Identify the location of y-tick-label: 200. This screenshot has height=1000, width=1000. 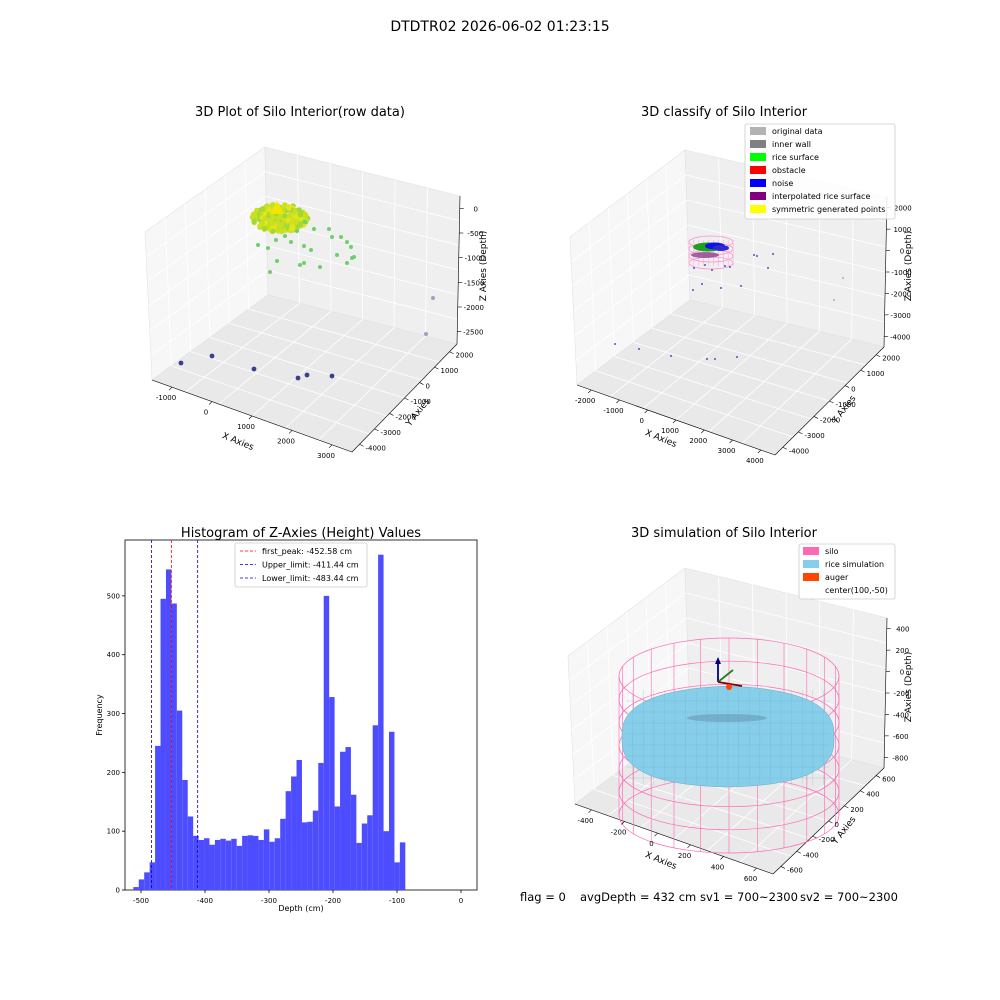
(113, 773).